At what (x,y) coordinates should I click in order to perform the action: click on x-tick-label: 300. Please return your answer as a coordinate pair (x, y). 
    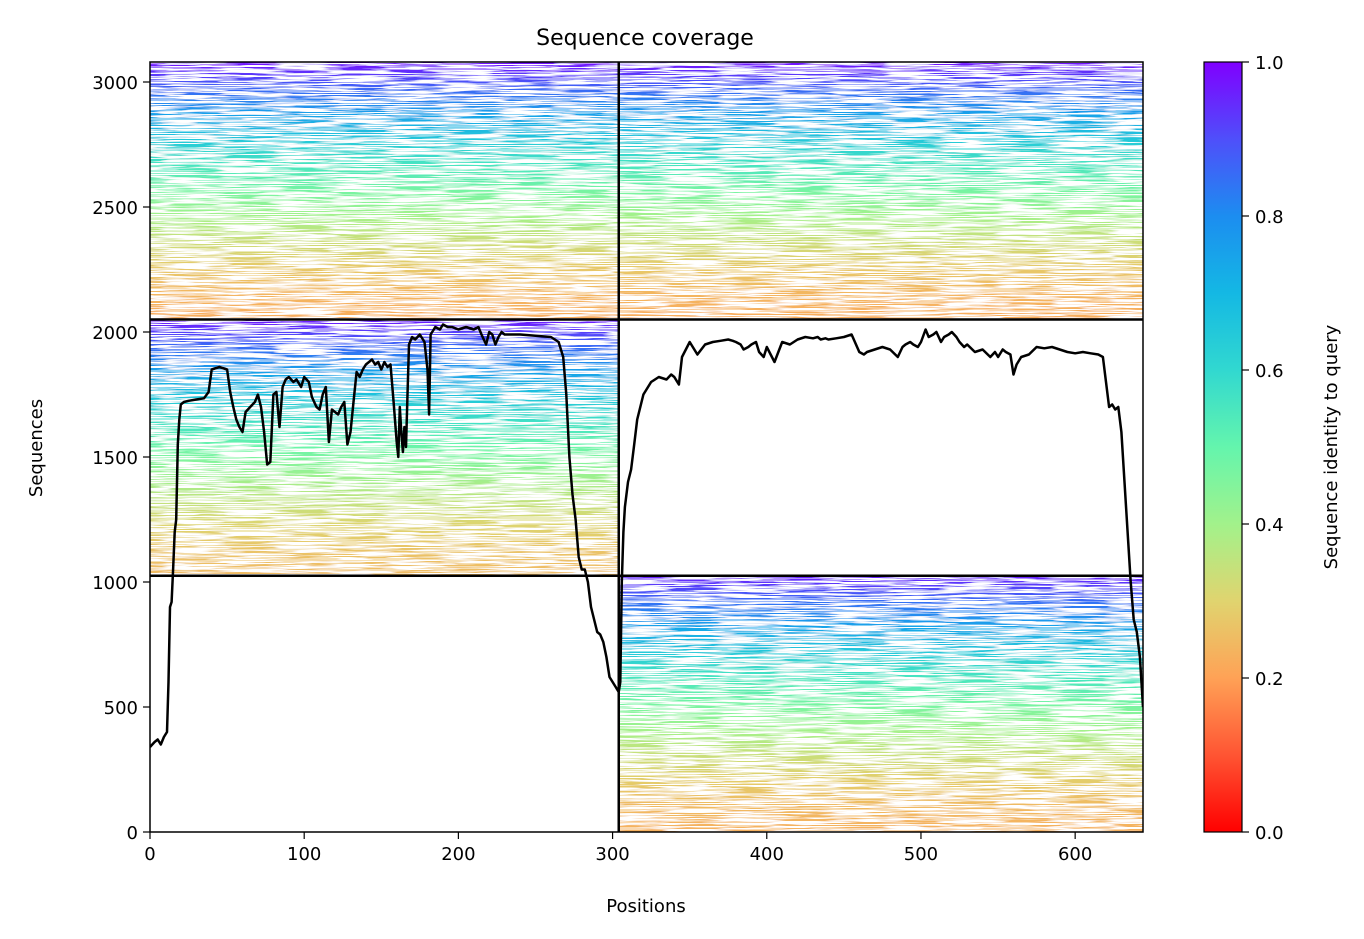
    Looking at the image, I should click on (612, 854).